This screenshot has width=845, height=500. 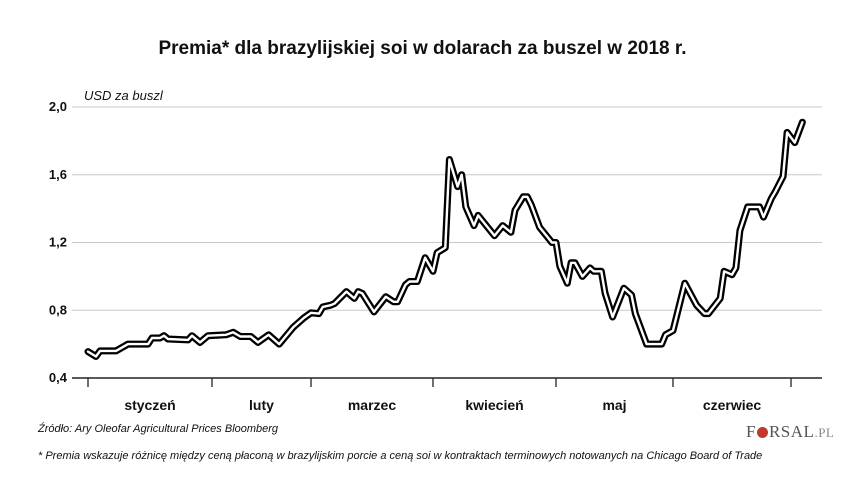 What do you see at coordinates (762, 432) in the screenshot?
I see `logo-globe-icon` at bounding box center [762, 432].